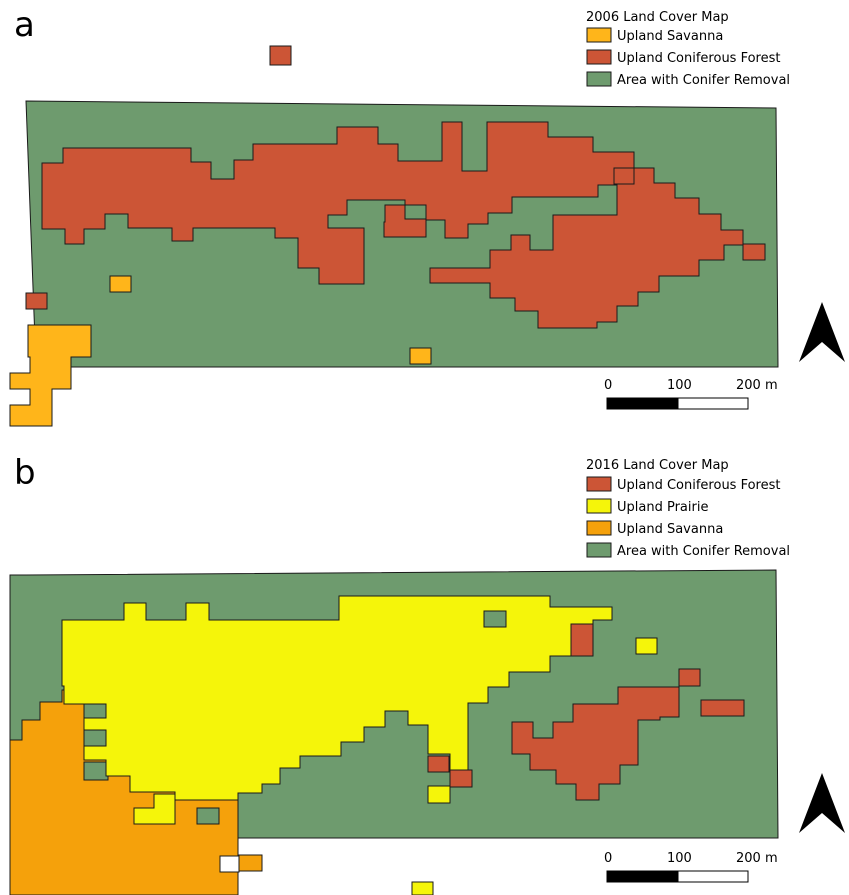 Image resolution: width=849 pixels, height=895 pixels. Describe the element at coordinates (691, 394) in the screenshot. I see `panel-a-scale-bar: 0 100 200 m` at that location.